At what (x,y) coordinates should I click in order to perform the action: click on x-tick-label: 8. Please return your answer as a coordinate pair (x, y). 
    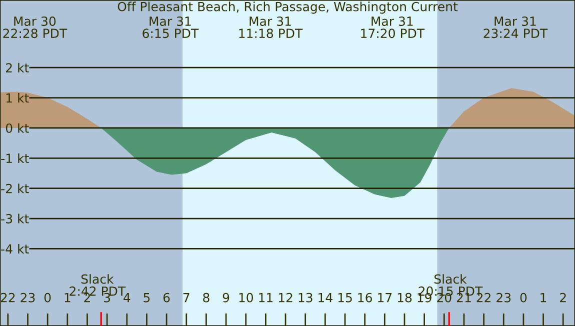
    Looking at the image, I should click on (206, 297).